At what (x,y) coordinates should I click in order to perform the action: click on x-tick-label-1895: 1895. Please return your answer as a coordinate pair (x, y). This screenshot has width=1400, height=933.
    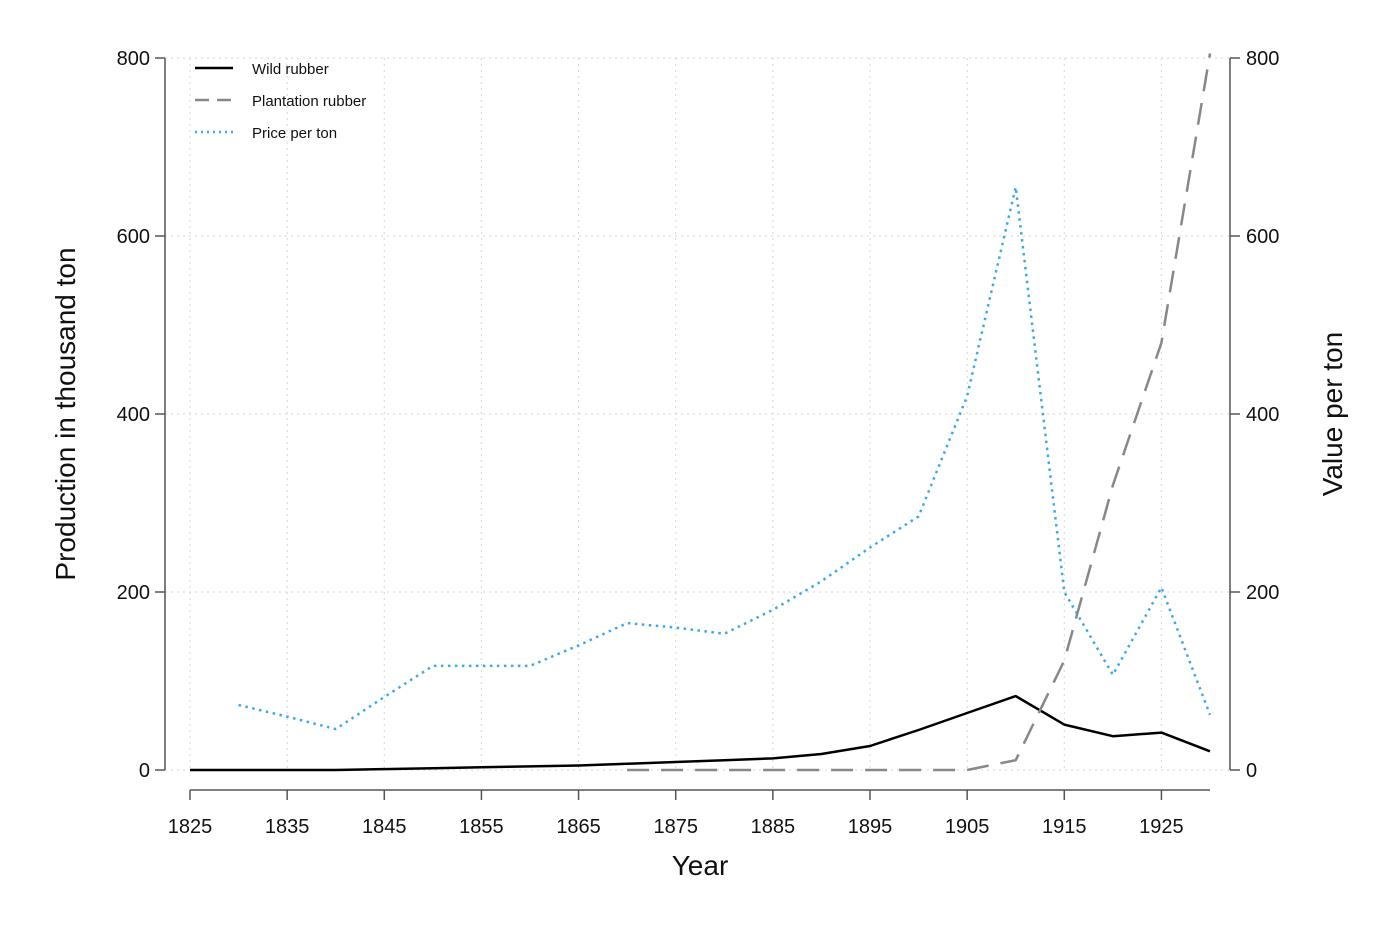
    Looking at the image, I should click on (870, 827).